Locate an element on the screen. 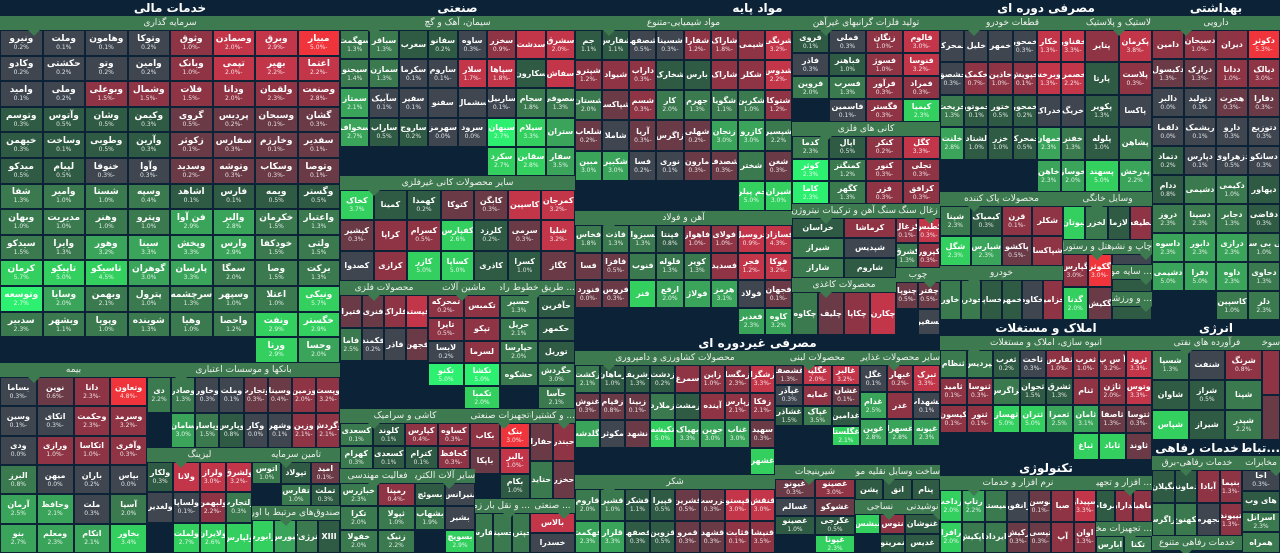 This screenshot has height=553, width=1280. stock-tile: کدما 2.3% is located at coordinates (810, 147).